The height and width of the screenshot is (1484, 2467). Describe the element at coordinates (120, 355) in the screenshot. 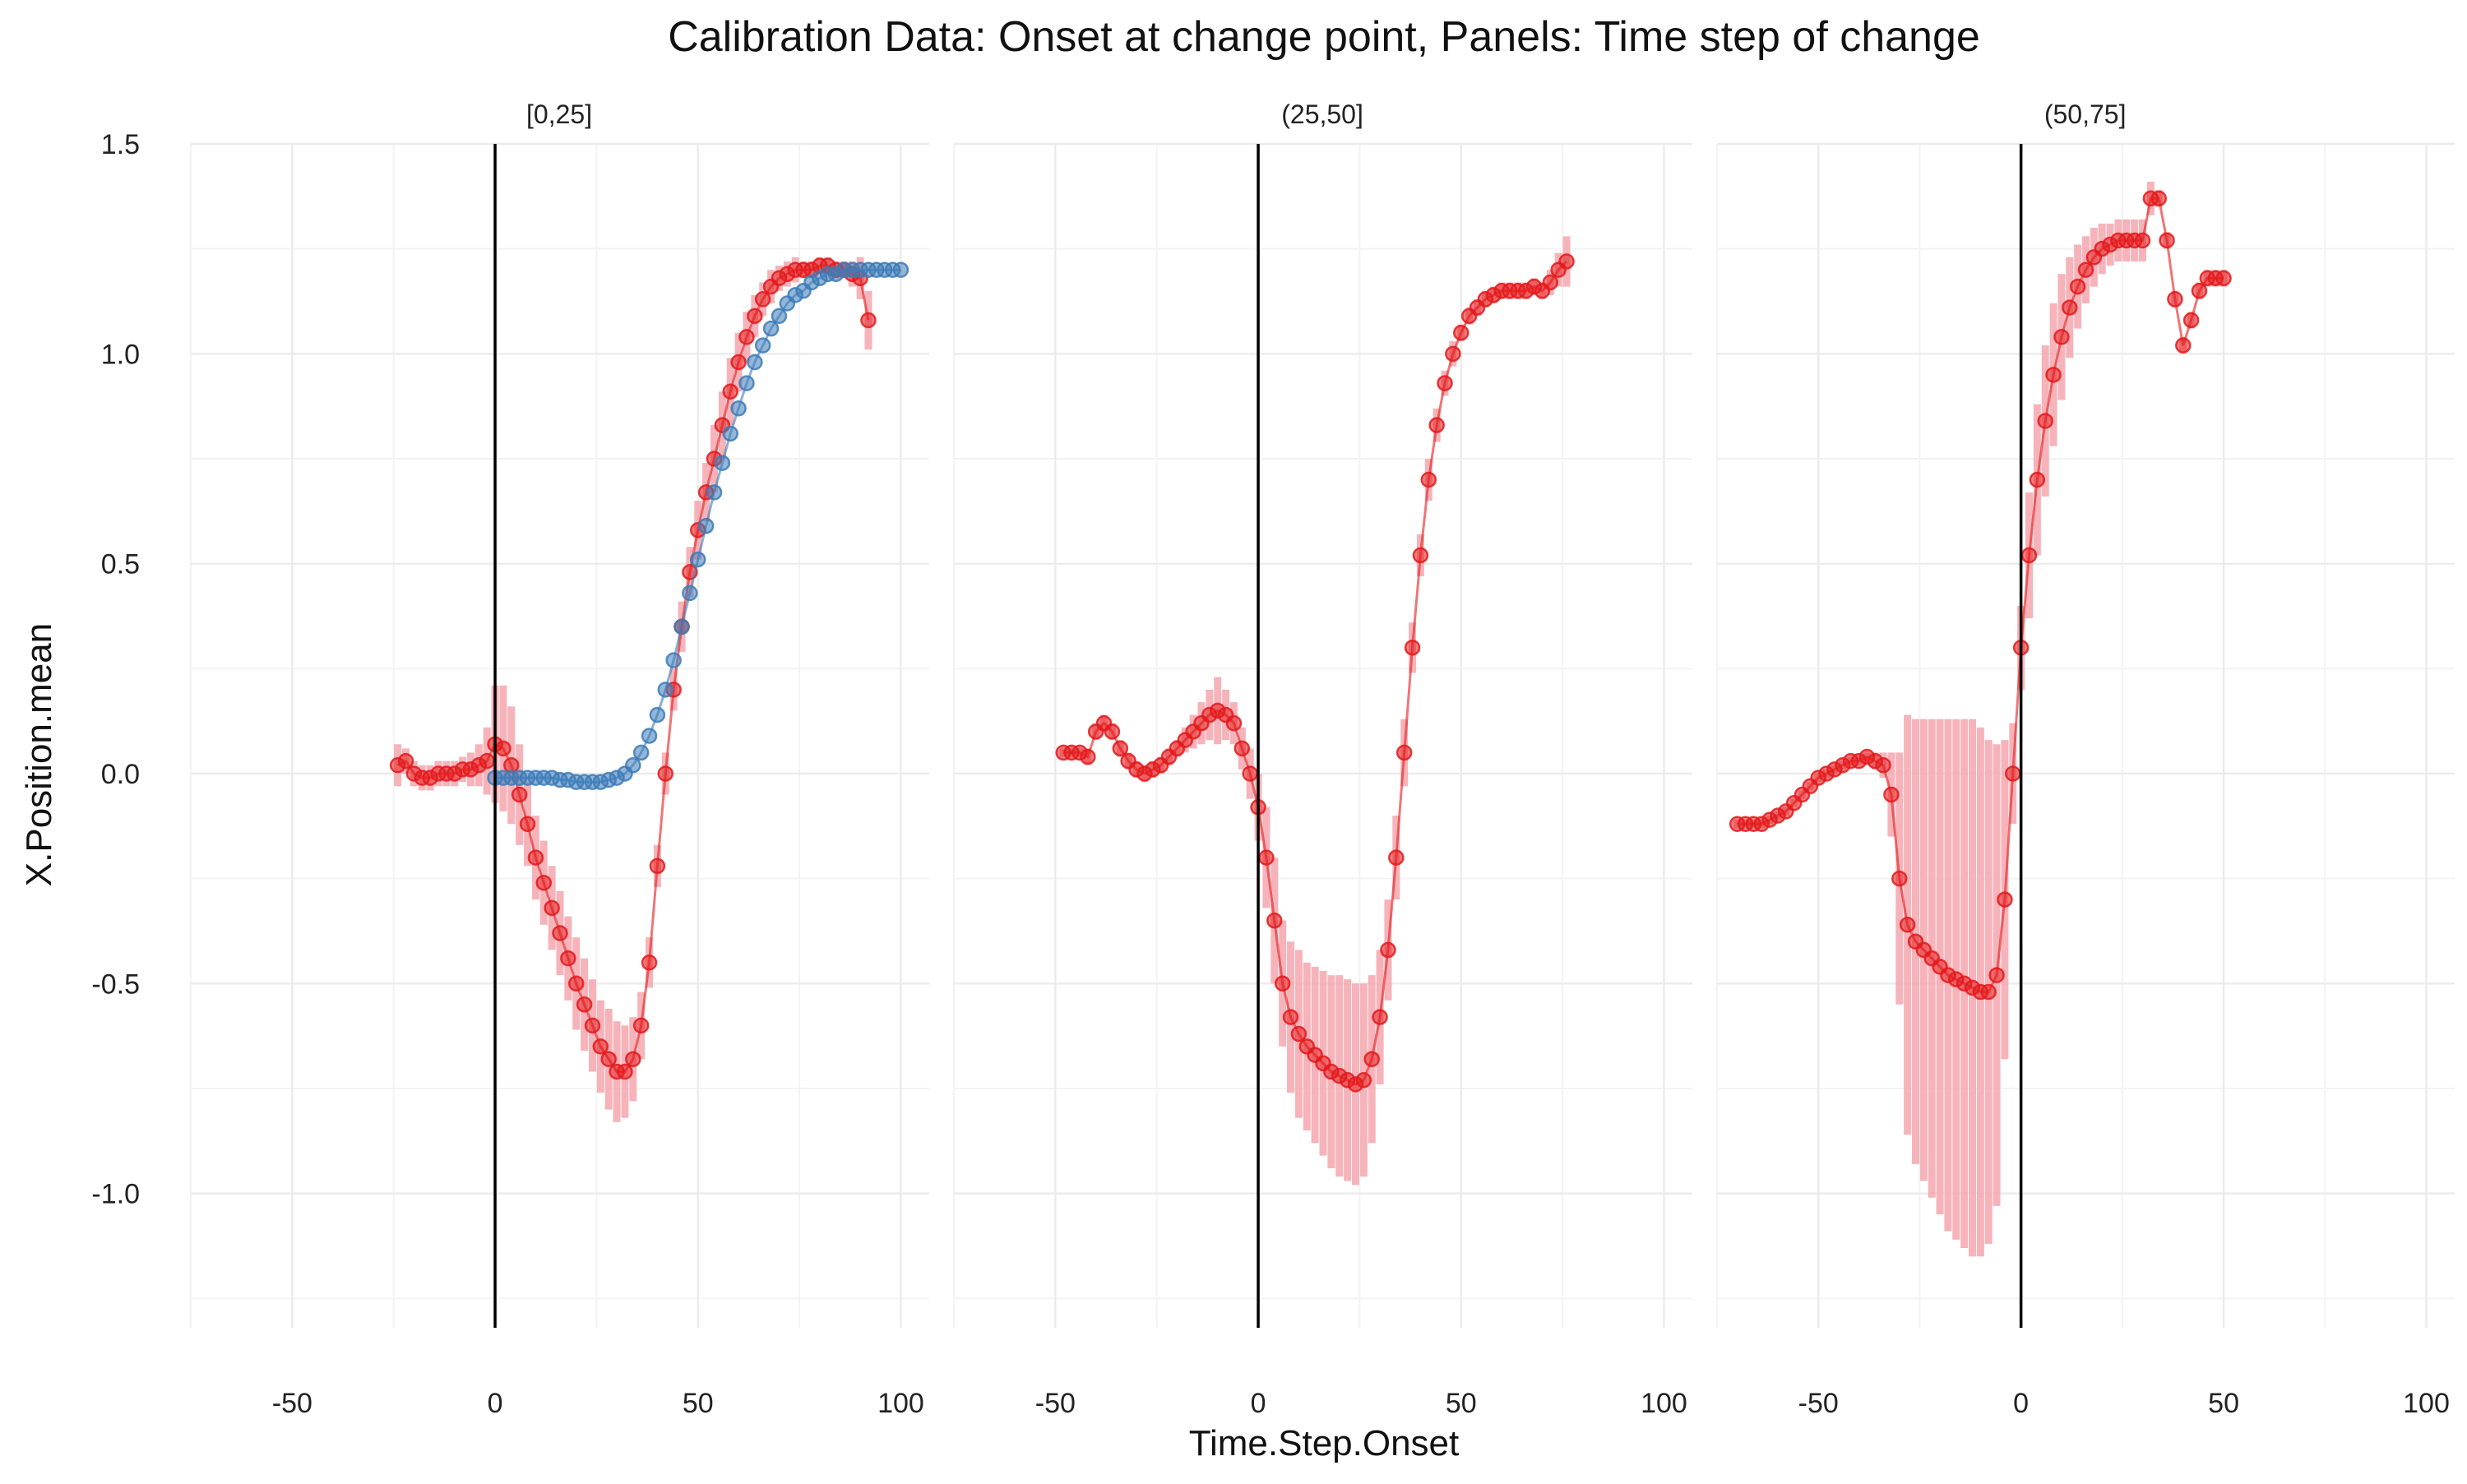

I see `y-tick-label: 1.0` at that location.